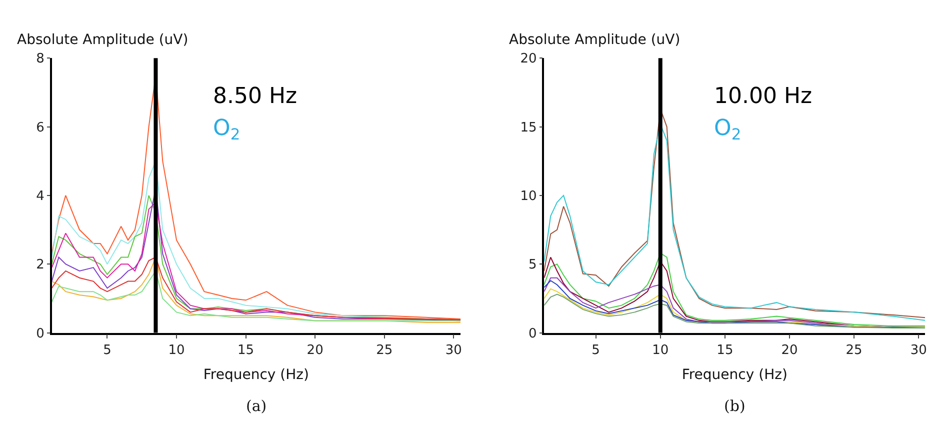 This screenshot has width=951, height=436. What do you see at coordinates (255, 96) in the screenshot?
I see `ref-line-label: 8.50 Hz` at bounding box center [255, 96].